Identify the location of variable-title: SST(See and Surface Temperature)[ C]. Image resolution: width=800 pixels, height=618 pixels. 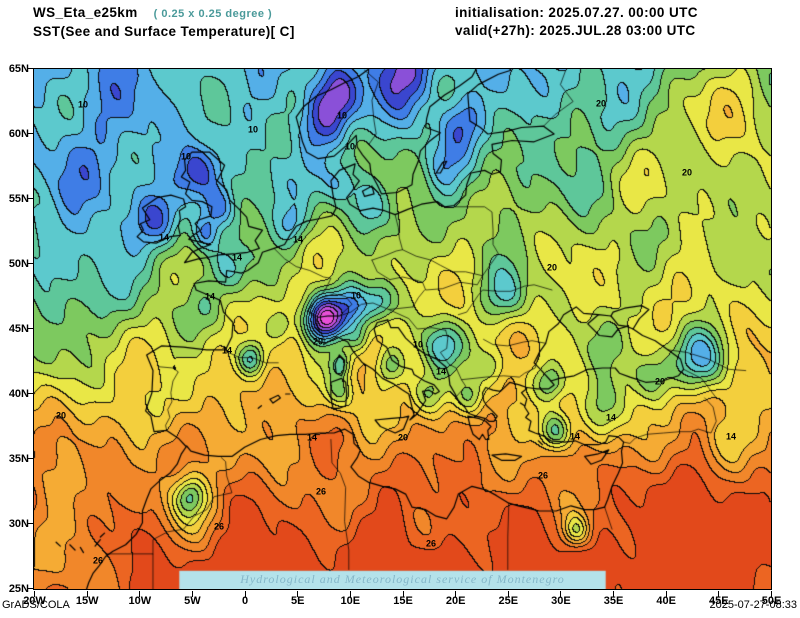
(164, 31).